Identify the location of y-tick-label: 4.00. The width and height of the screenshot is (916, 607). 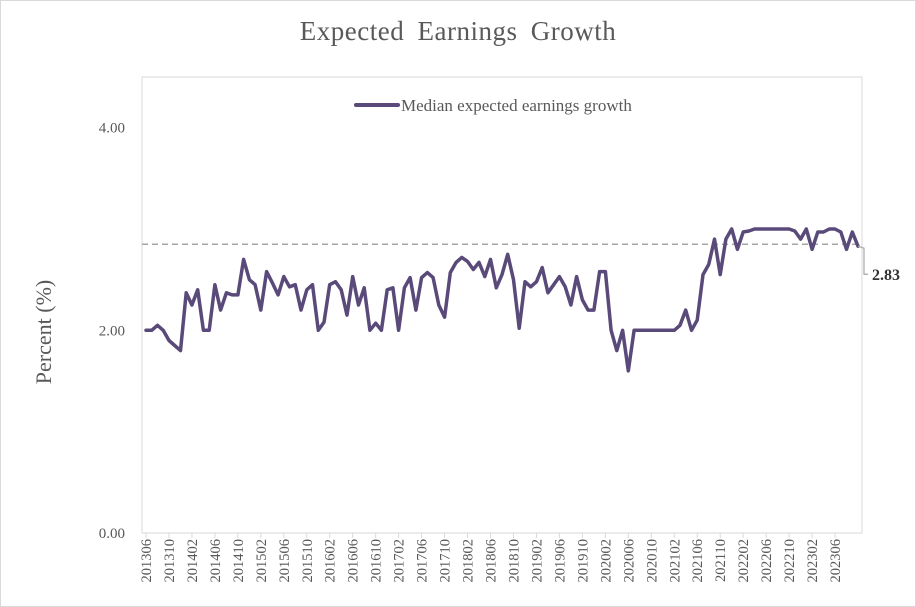
(112, 129).